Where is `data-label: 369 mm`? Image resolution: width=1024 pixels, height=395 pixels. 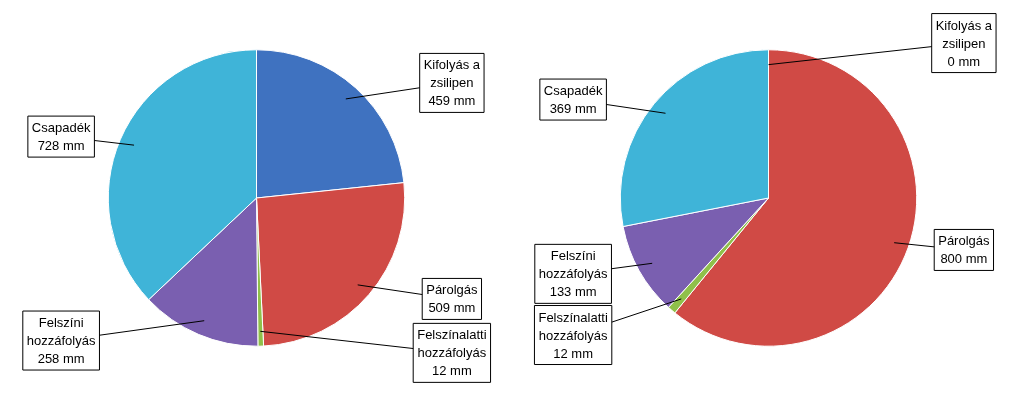 data-label: 369 mm is located at coordinates (573, 109).